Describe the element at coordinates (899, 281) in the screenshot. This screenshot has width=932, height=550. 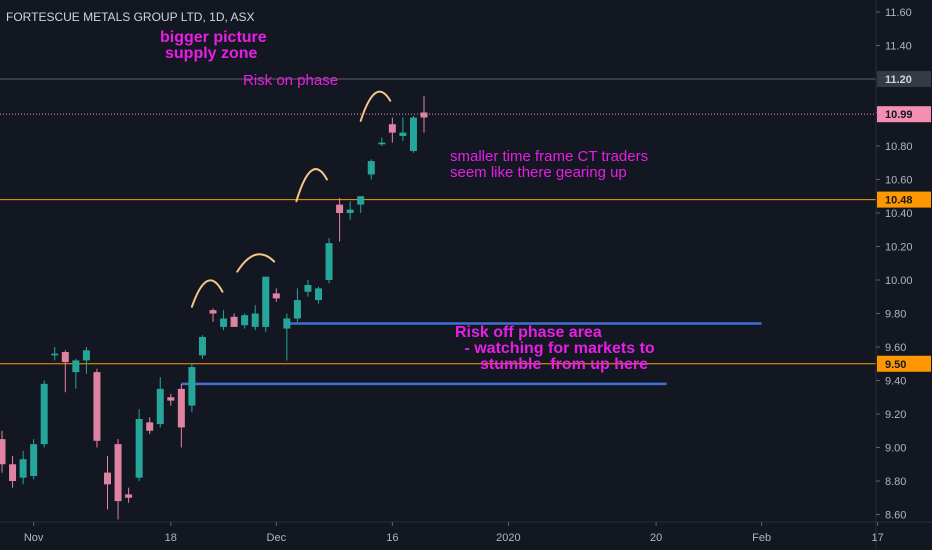
I see `y-tick-label: 10.00` at that location.